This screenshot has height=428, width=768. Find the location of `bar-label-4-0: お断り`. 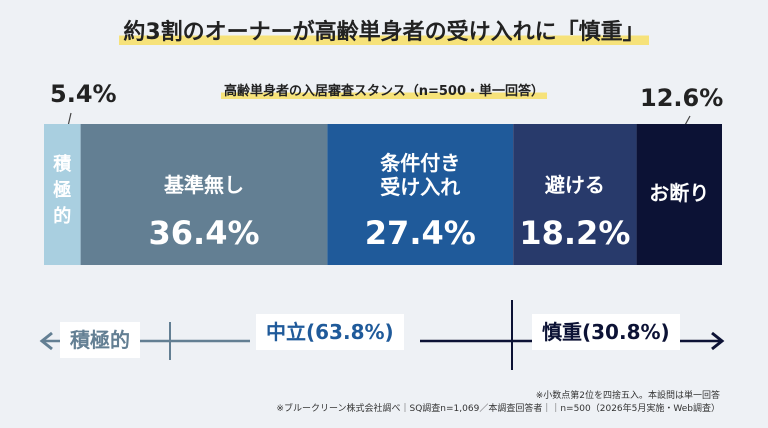

bar-label-4-0: お断り is located at coordinates (679, 193).